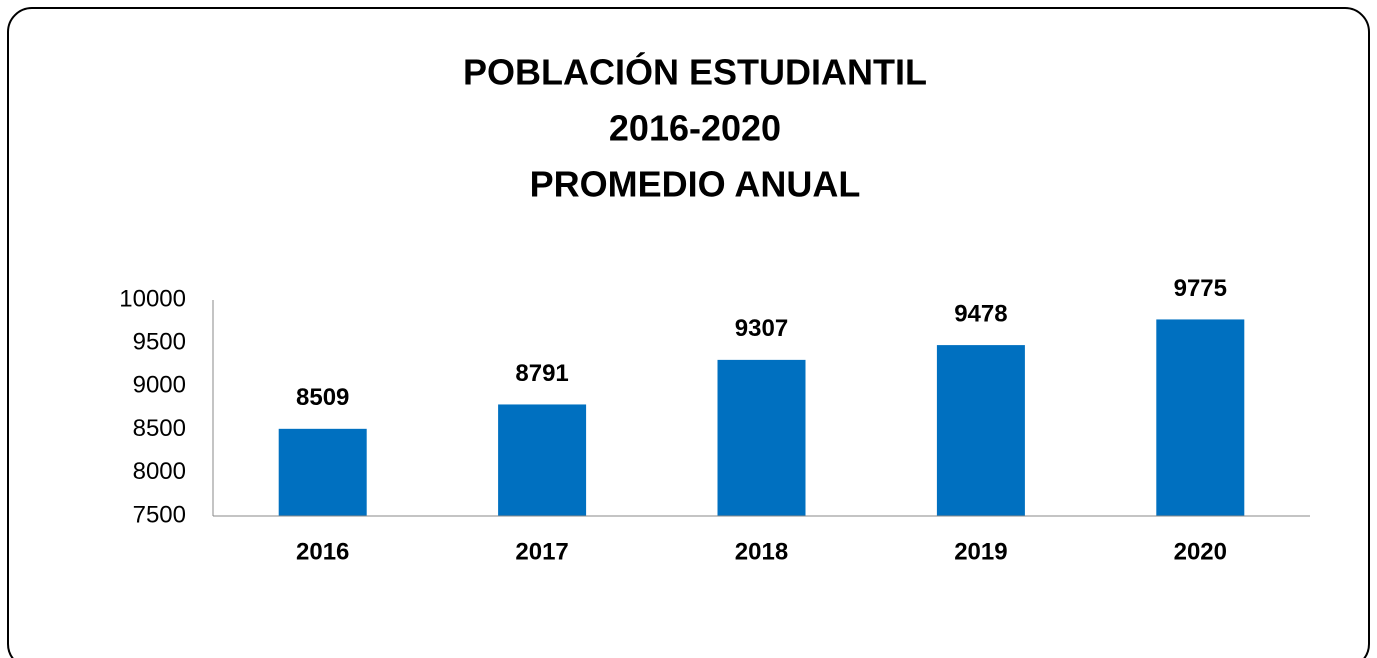  What do you see at coordinates (159, 428) in the screenshot?
I see `y-tick-label: 8500` at bounding box center [159, 428].